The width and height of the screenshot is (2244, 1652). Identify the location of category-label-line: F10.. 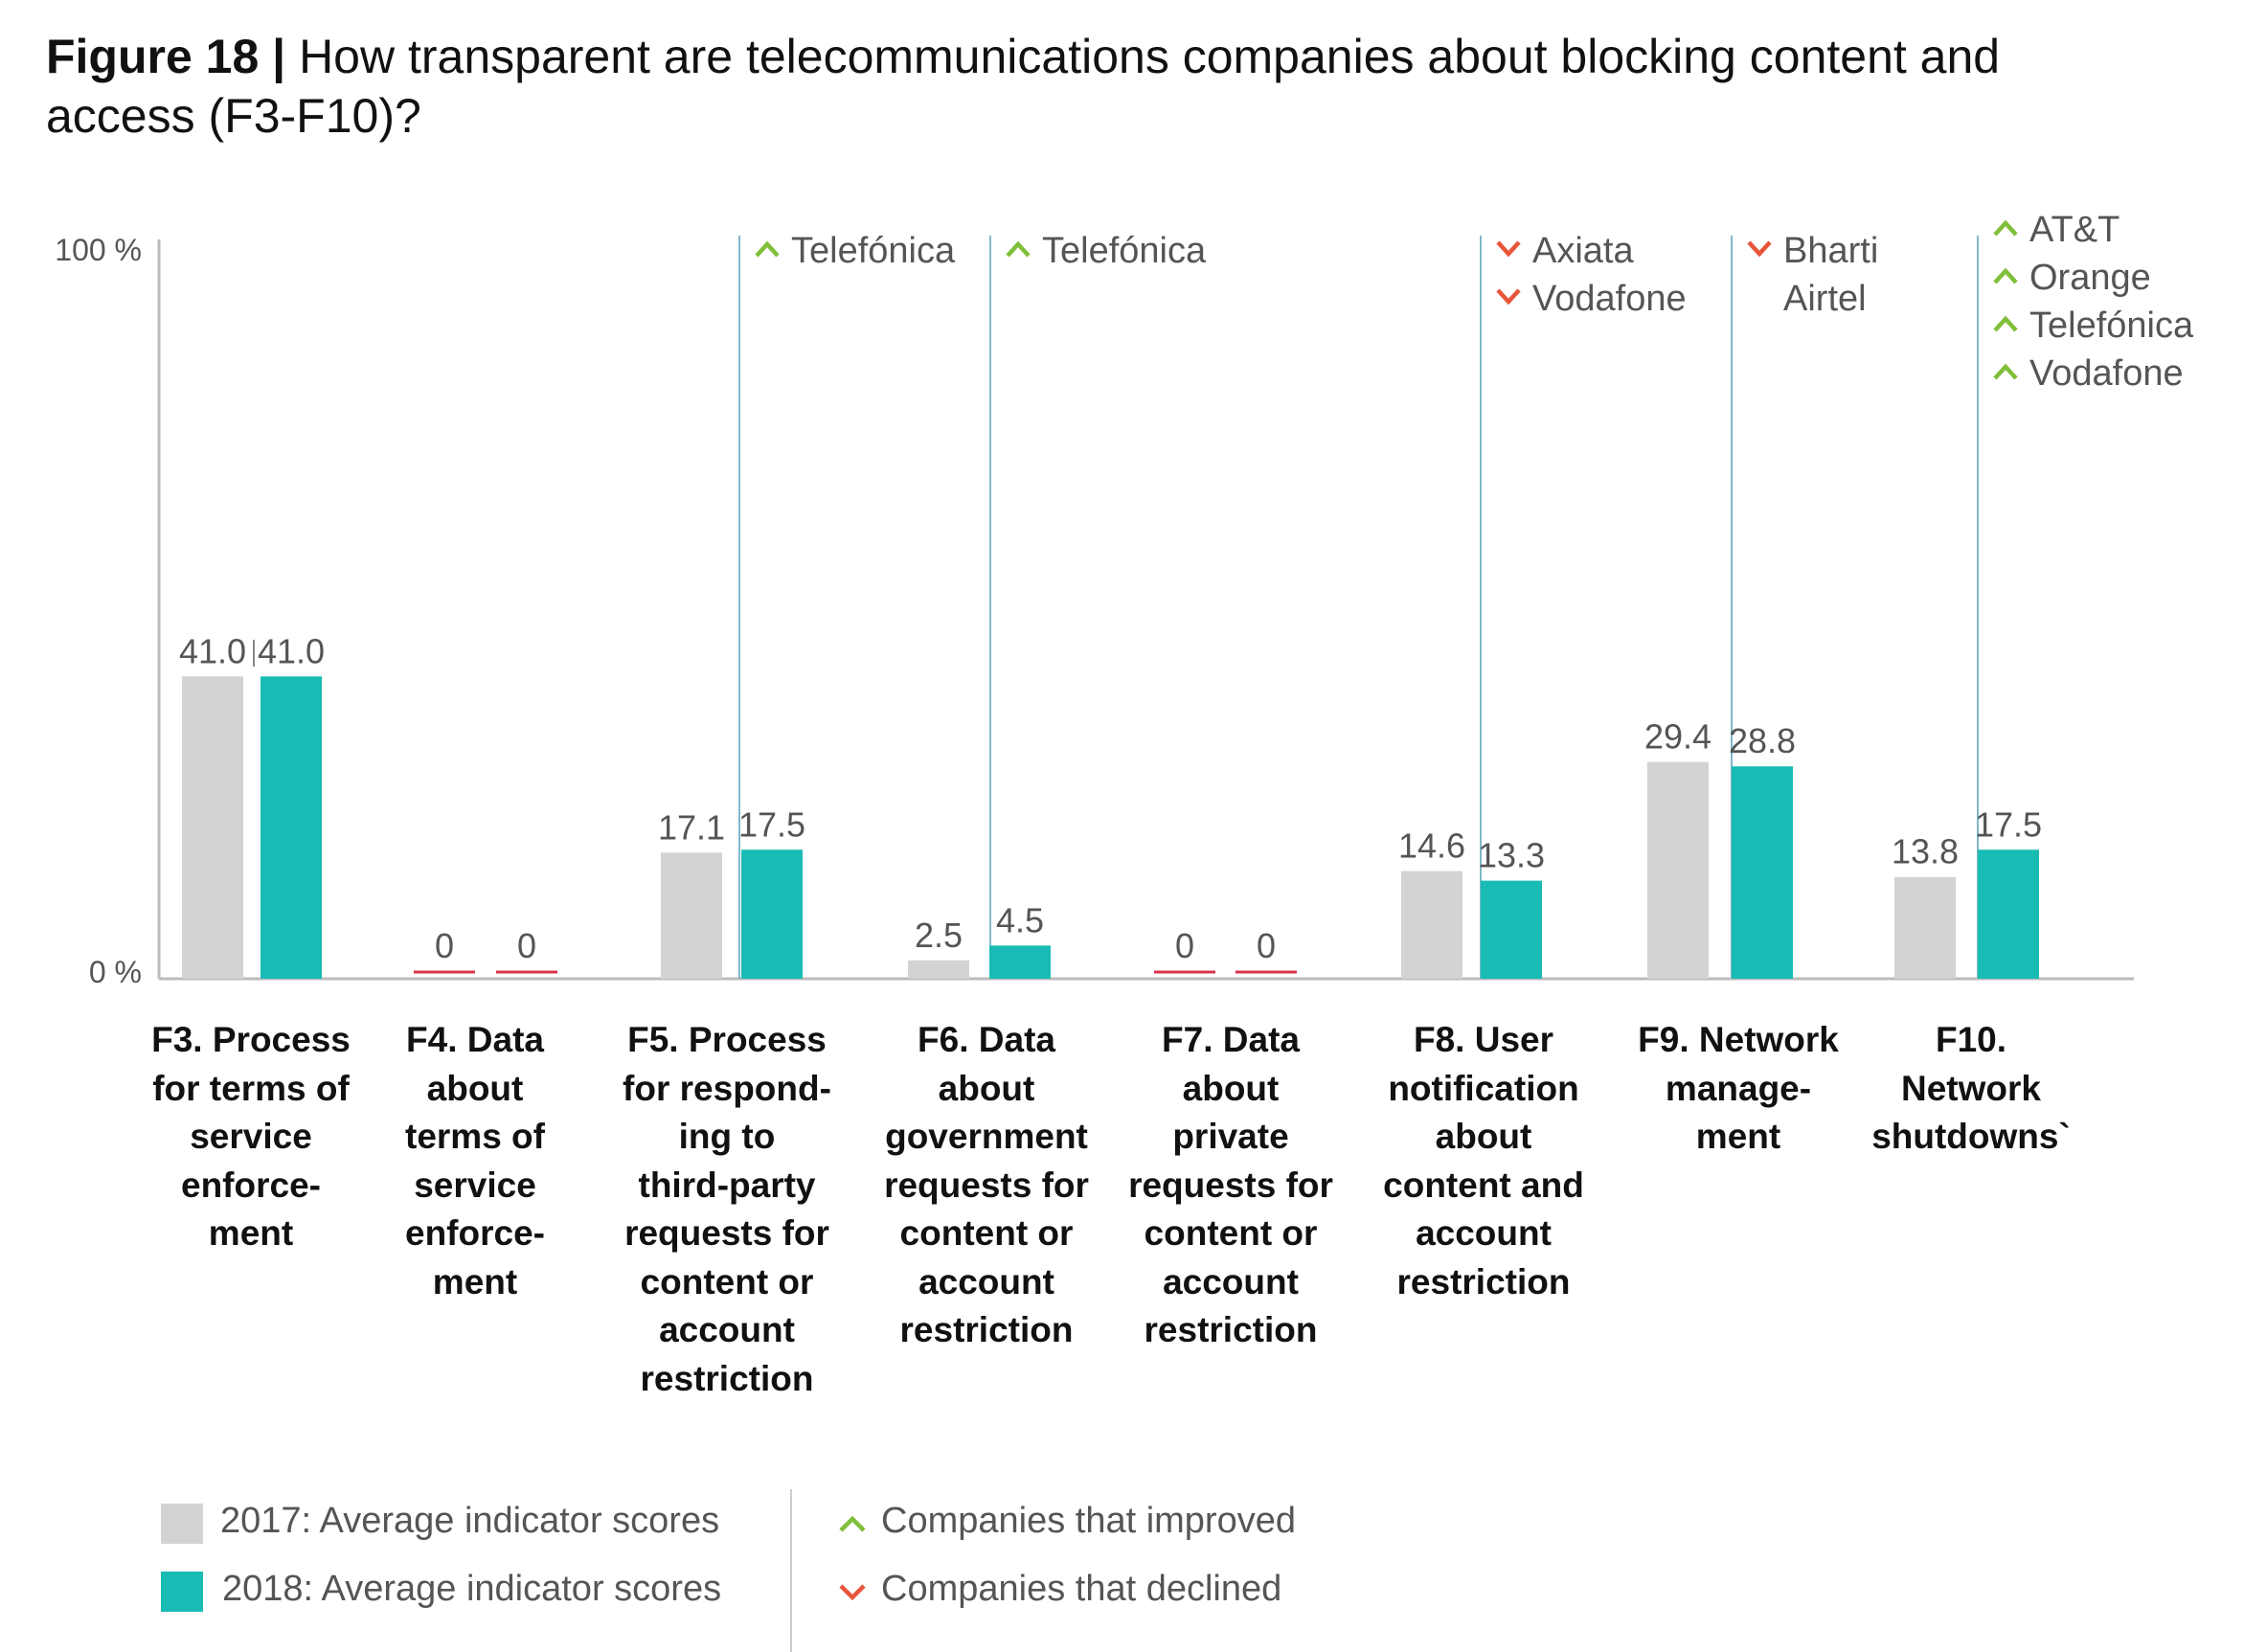
(1971, 1039).